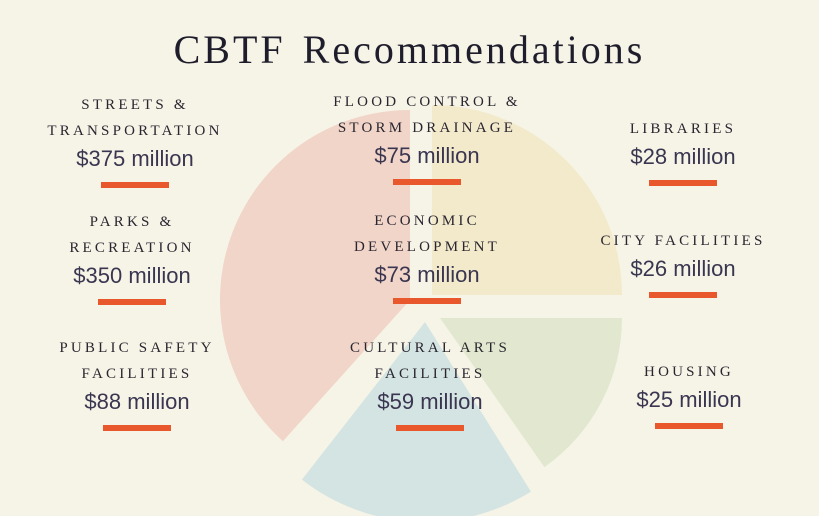  I want to click on item-label: LIBRARIES, so click(683, 129).